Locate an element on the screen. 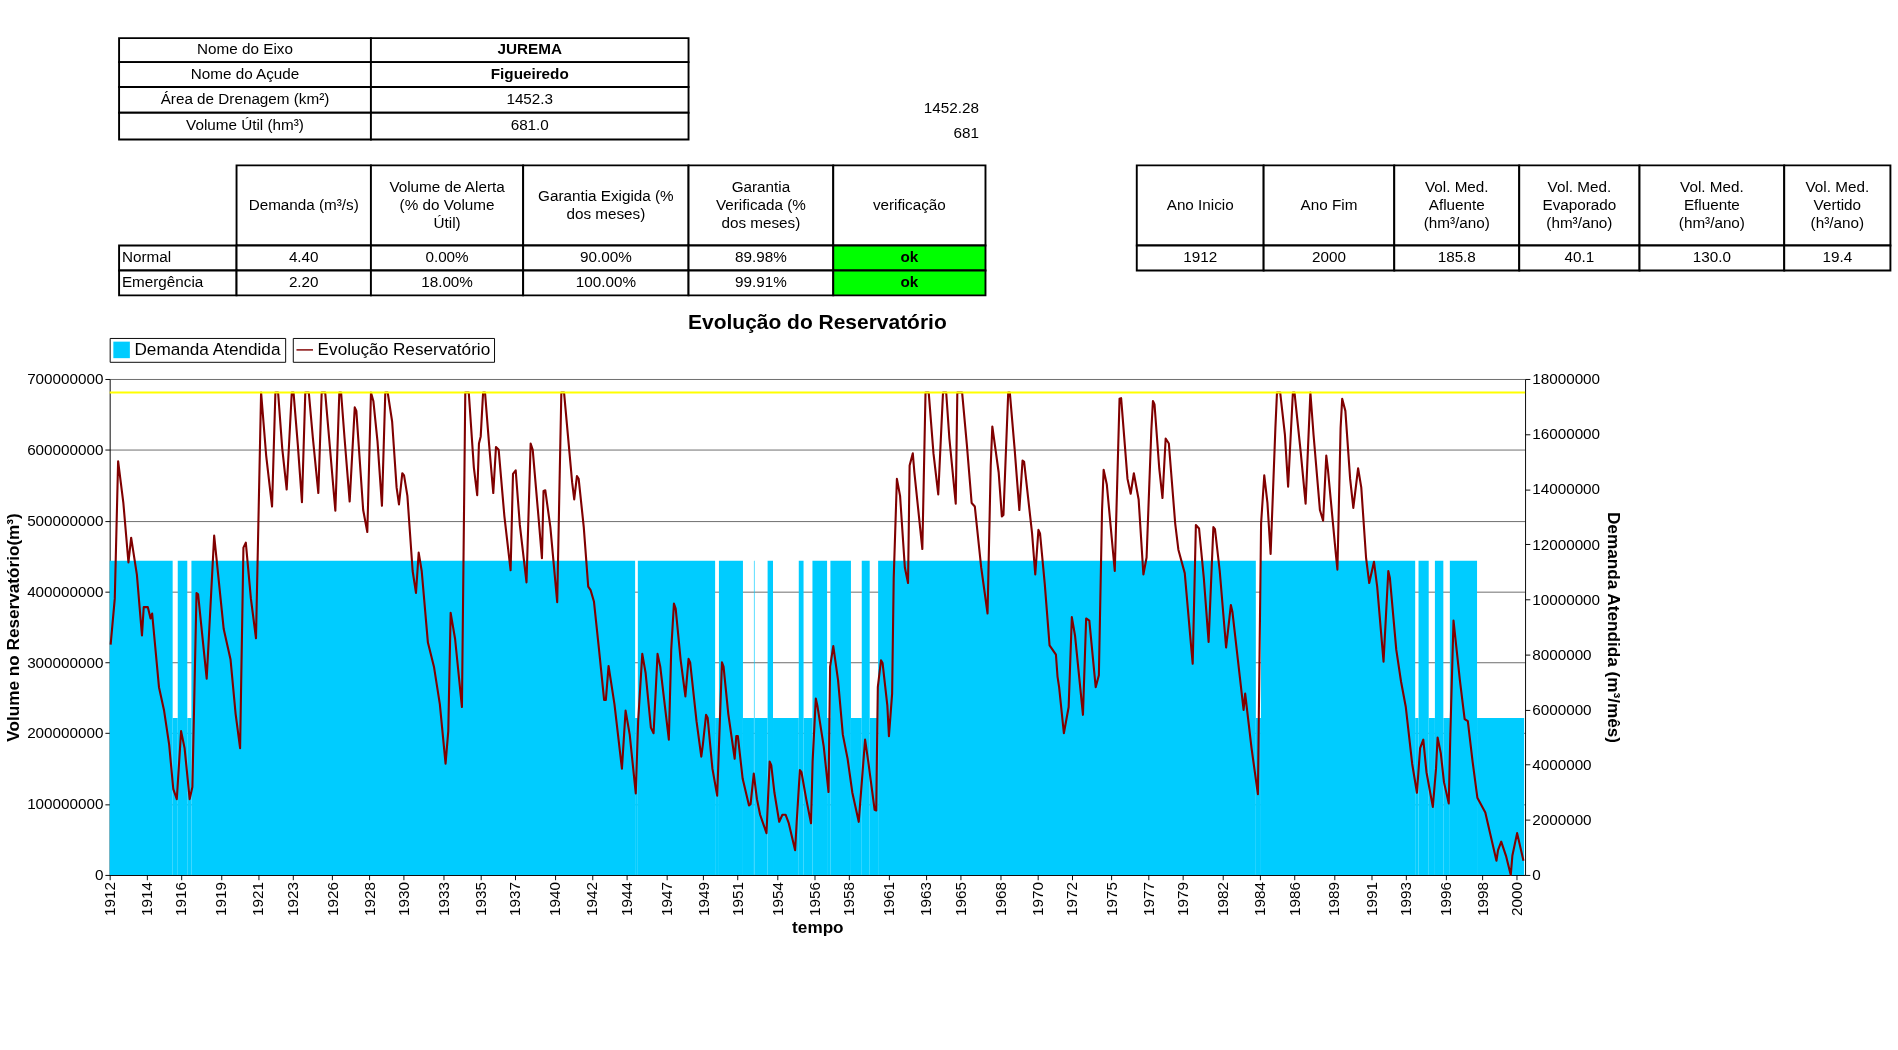  x-tick-label: 1916 is located at coordinates (181, 899).